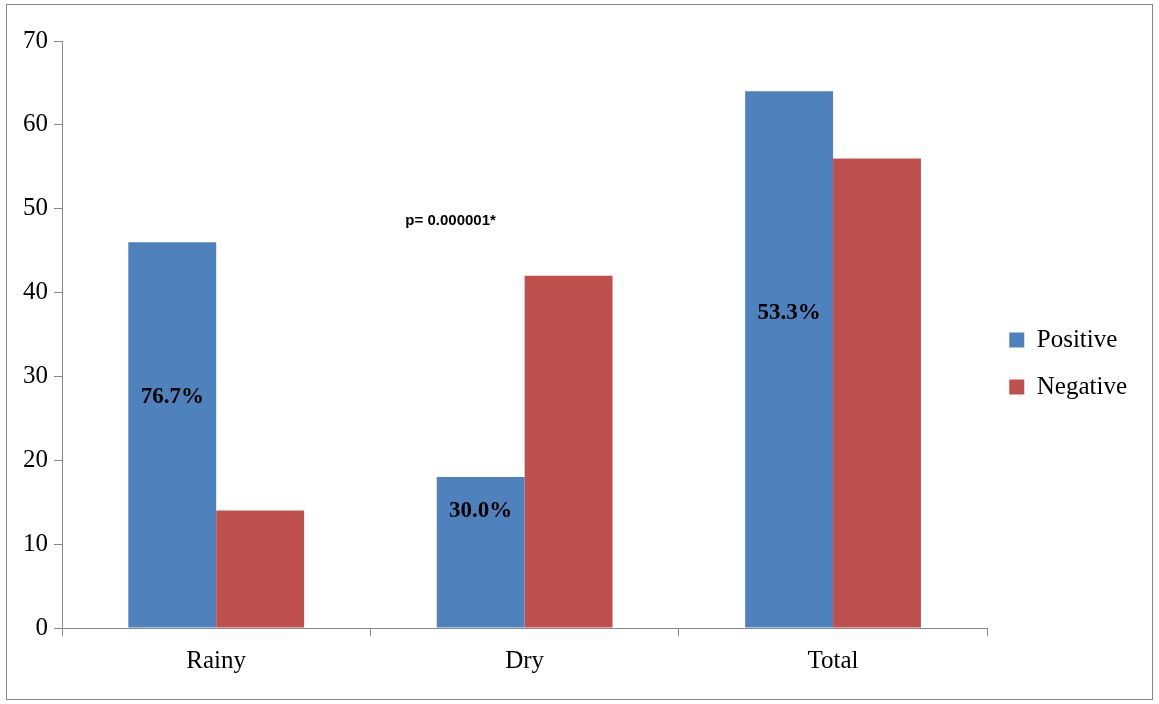 Image resolution: width=1159 pixels, height=704 pixels. Describe the element at coordinates (481, 509) in the screenshot. I see `annotation: 30.0%` at that location.